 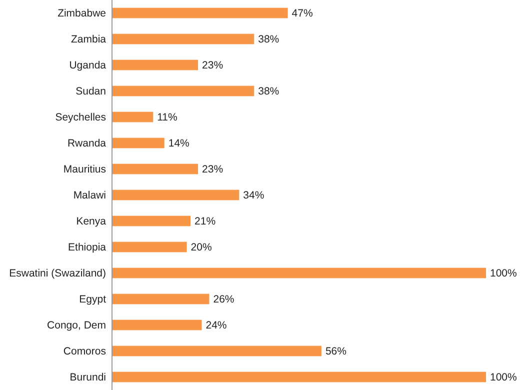 What do you see at coordinates (87, 66) in the screenshot?
I see `y-tick-label: Uganda` at bounding box center [87, 66].